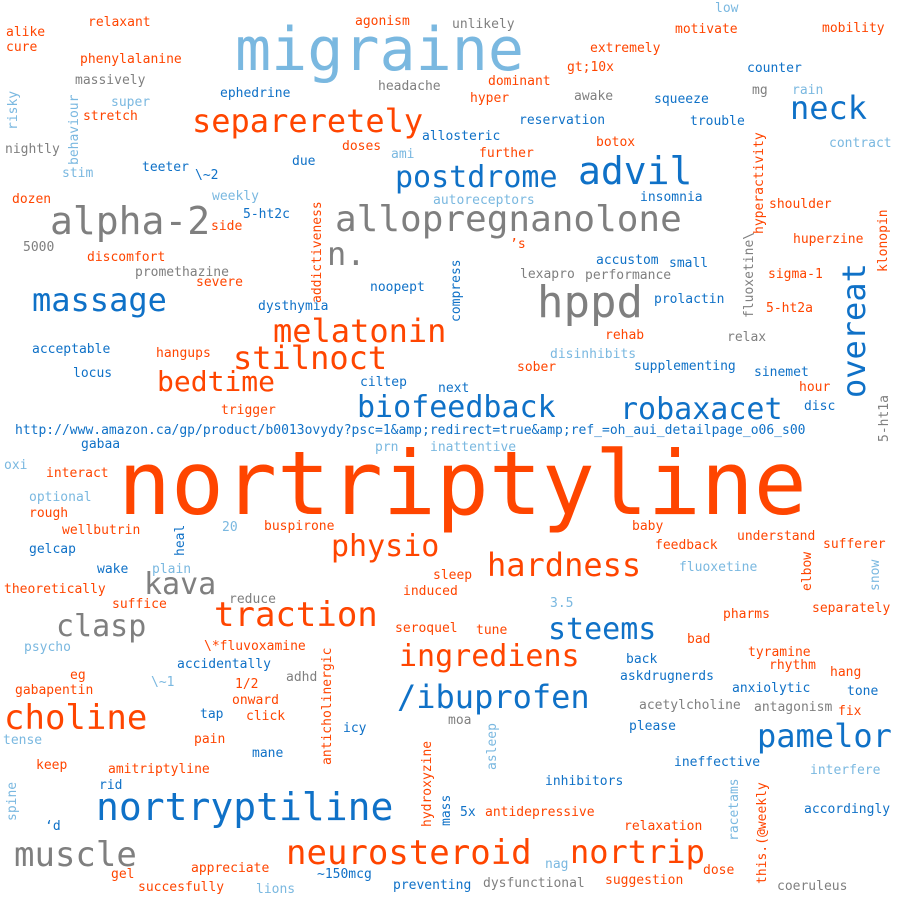  What do you see at coordinates (734, 809) in the screenshot?
I see `word: racetams` at bounding box center [734, 809].